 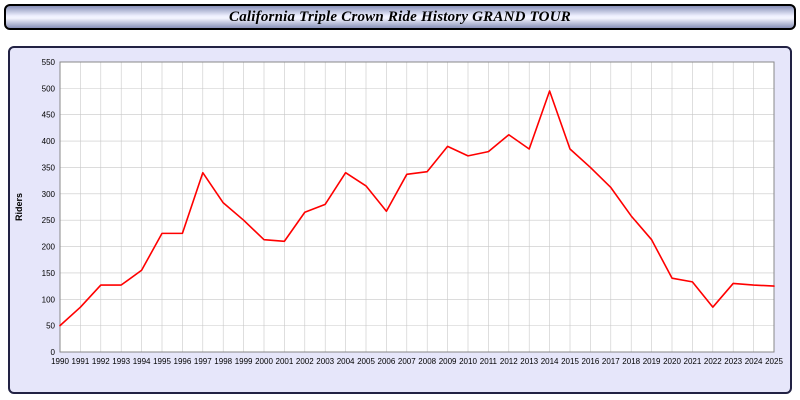 What do you see at coordinates (142, 361) in the screenshot?
I see `x-tick-label: 1994` at bounding box center [142, 361].